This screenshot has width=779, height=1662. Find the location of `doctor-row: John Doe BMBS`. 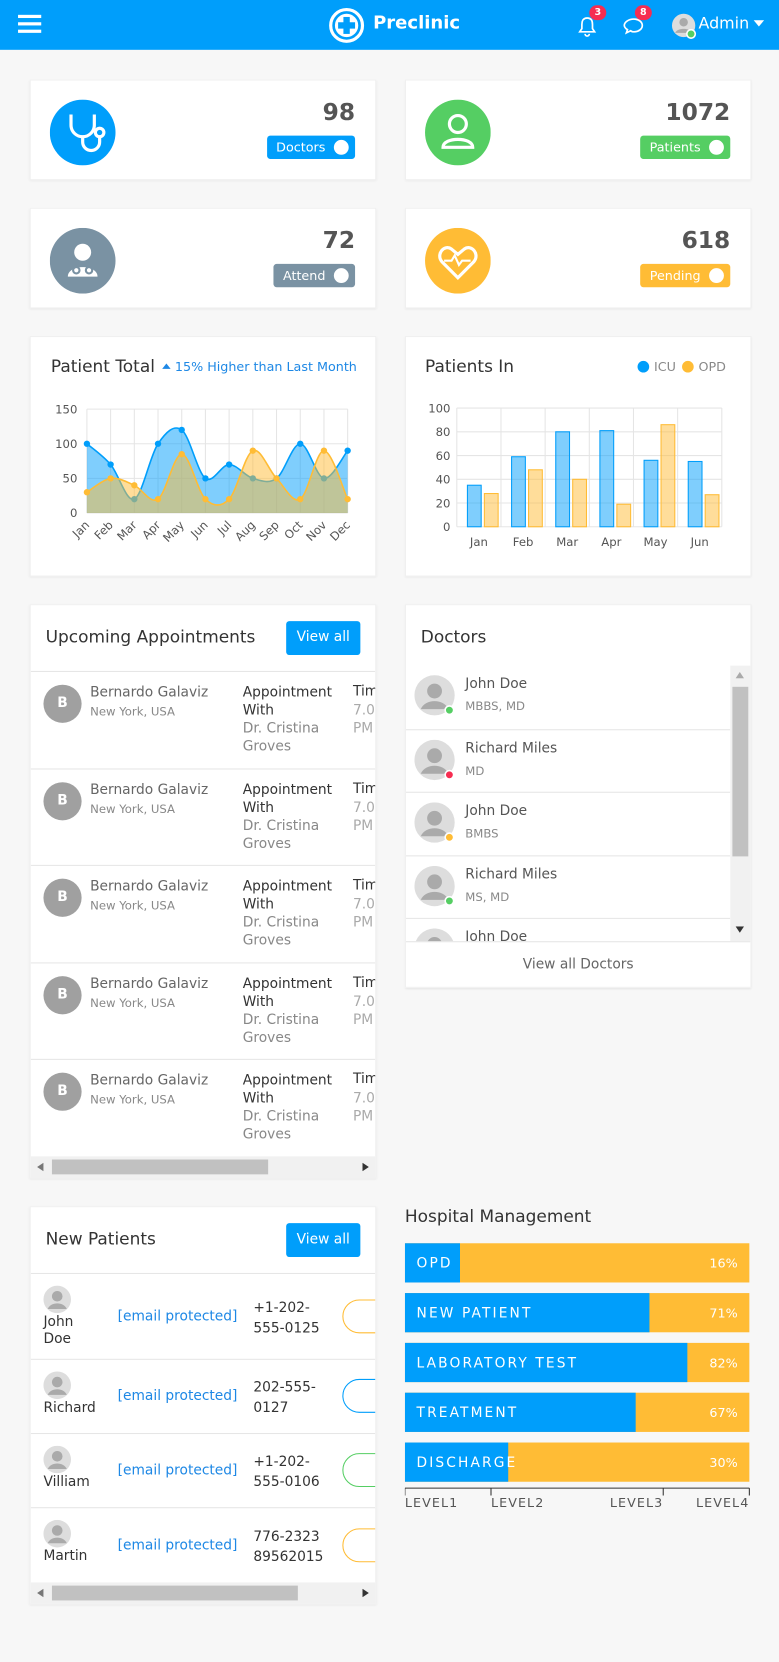

doctor-row: John Doe BMBS is located at coordinates (568, 823).